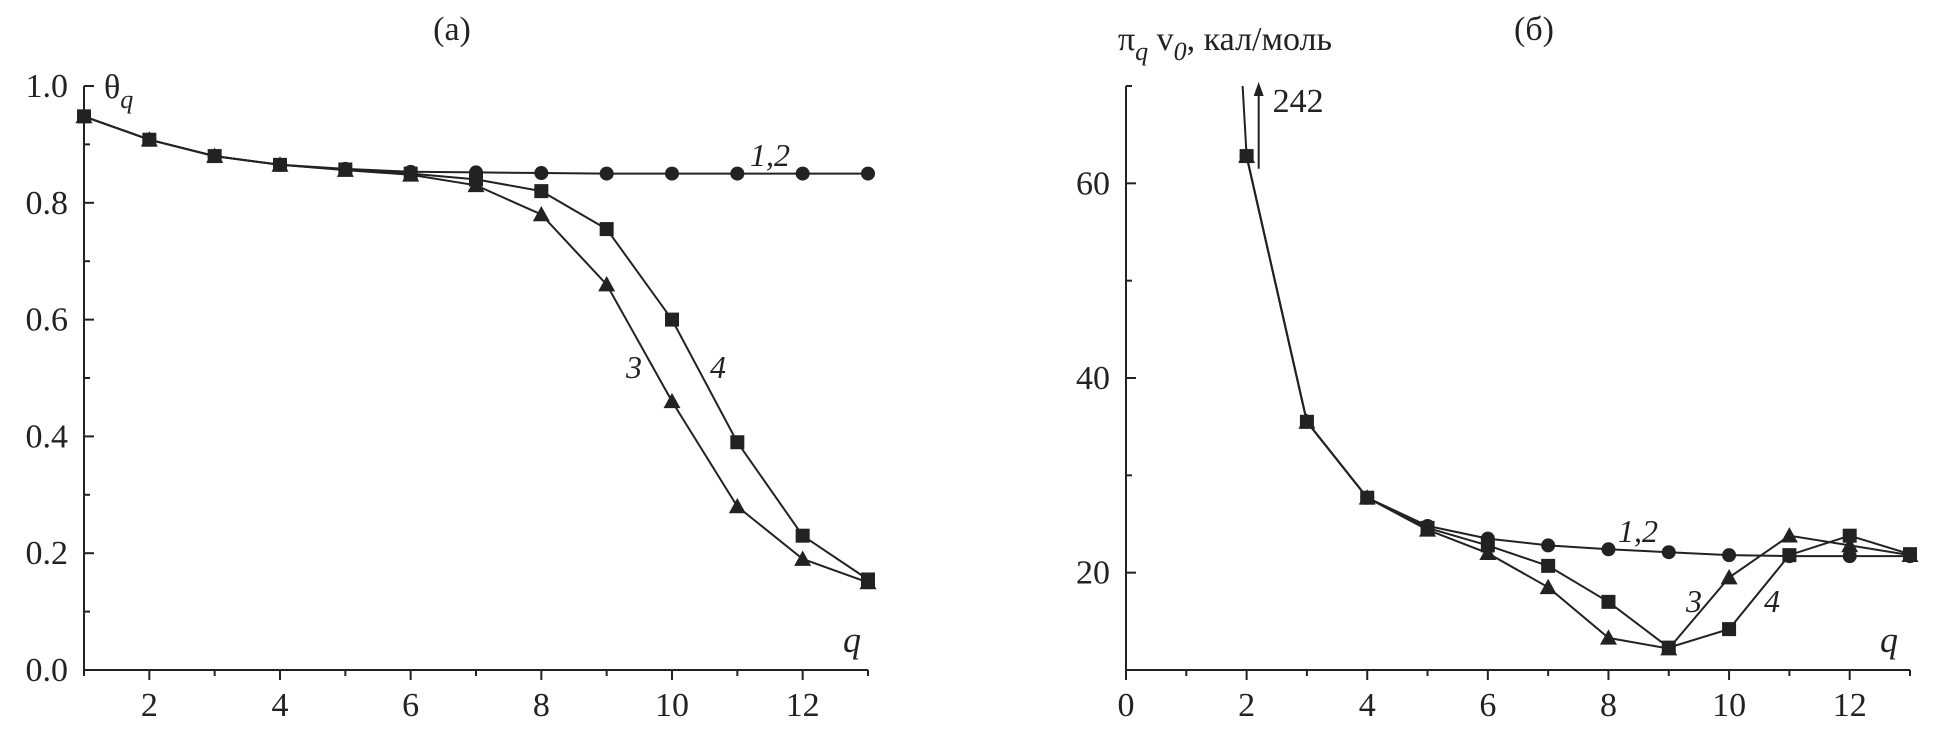  Describe the element at coordinates (1259, 39) in the screenshot. I see `panel-b-y-axis-title-unit: , кал/моль` at that location.